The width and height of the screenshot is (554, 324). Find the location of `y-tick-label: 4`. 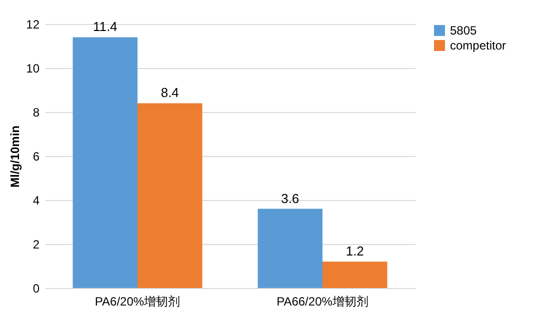

y-tick-label: 4 is located at coordinates (36, 201).